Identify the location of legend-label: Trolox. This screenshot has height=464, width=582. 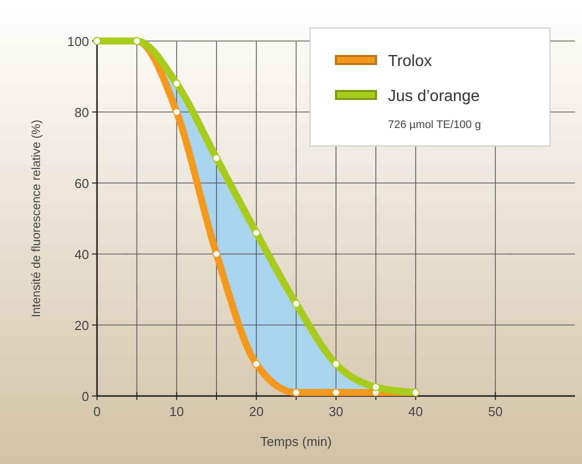
(410, 61).